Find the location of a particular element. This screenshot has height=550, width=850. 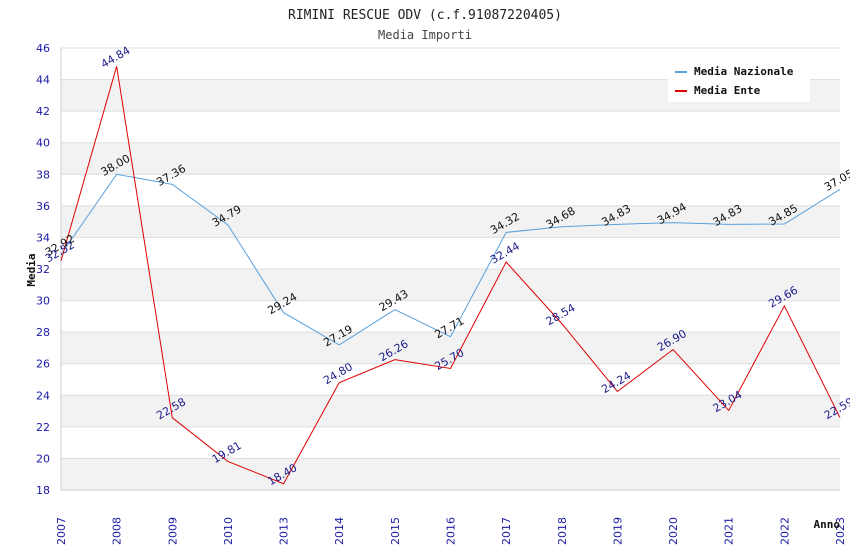

y-tick-label: 18 is located at coordinates (43, 490).